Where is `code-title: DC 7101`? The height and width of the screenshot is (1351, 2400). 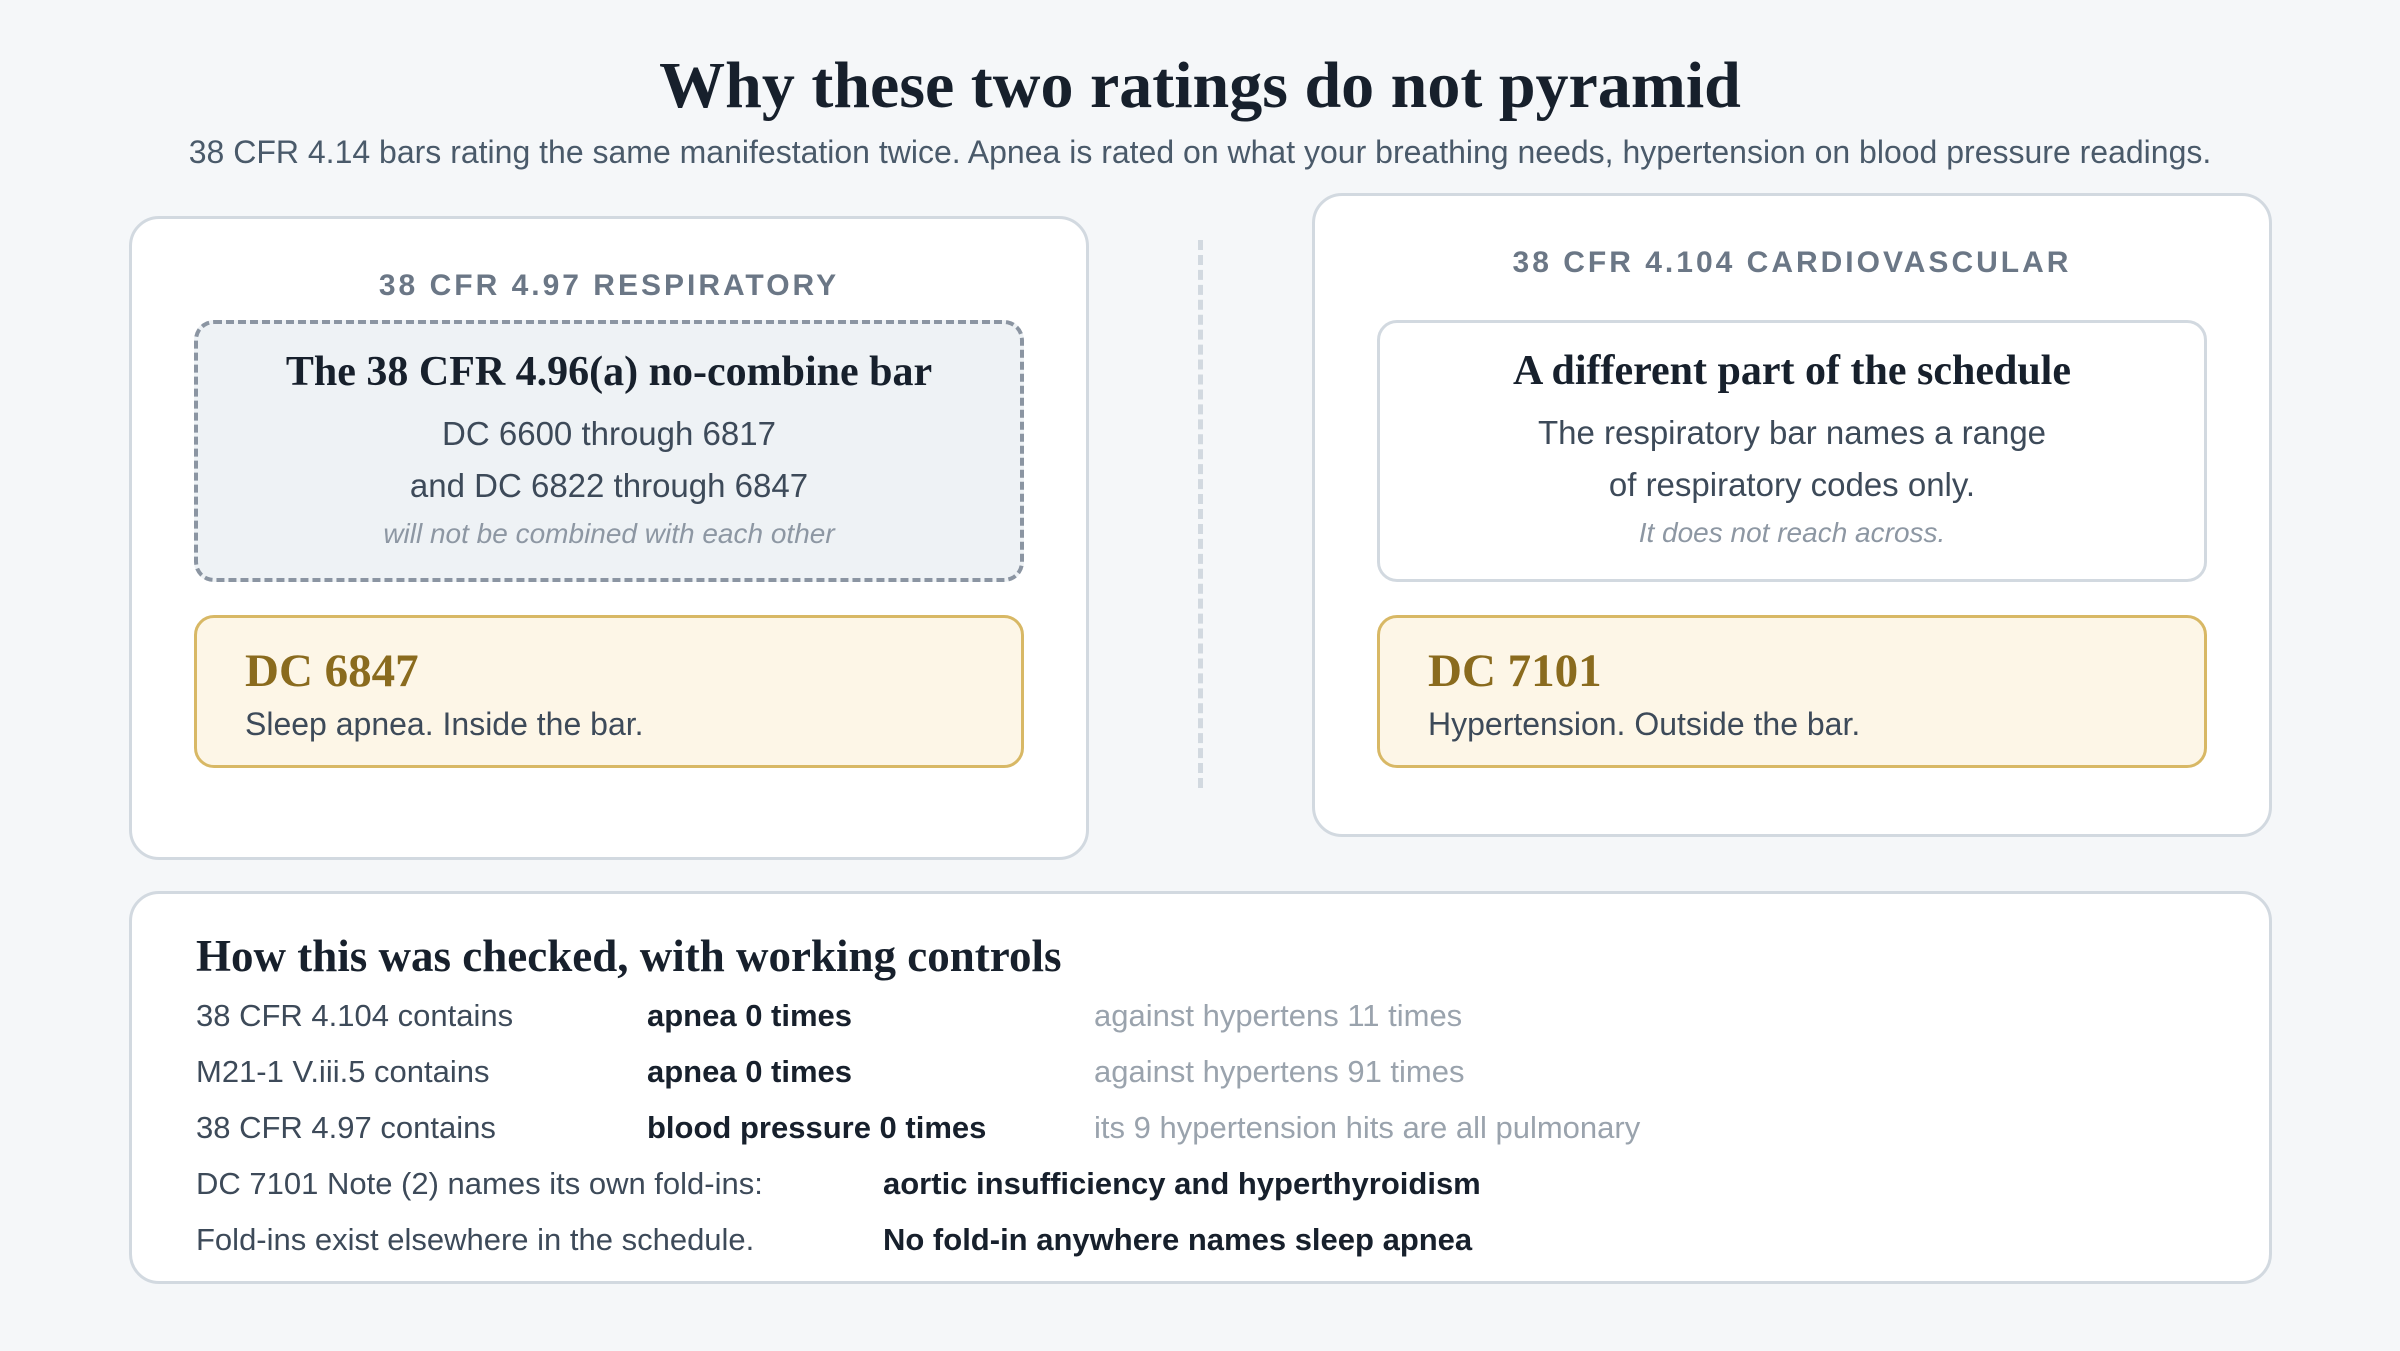
code-title: DC 7101 is located at coordinates (1515, 671).